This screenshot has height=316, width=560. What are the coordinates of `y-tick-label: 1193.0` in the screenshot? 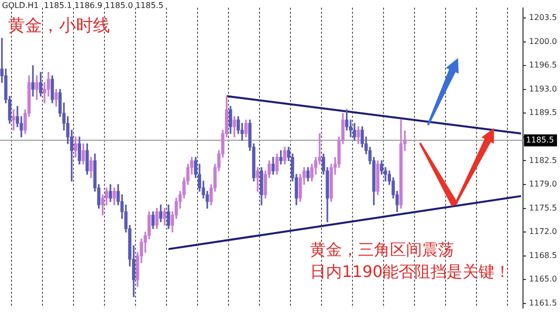 It's located at (543, 89).